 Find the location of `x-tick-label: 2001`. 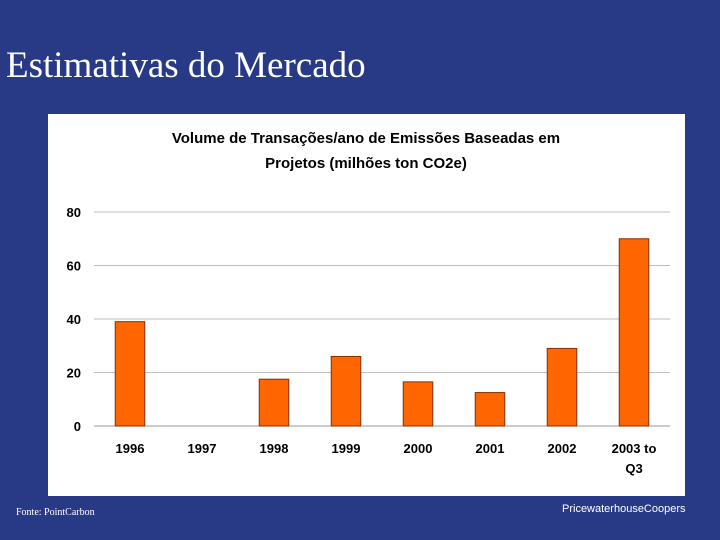

x-tick-label: 2001 is located at coordinates (490, 448).